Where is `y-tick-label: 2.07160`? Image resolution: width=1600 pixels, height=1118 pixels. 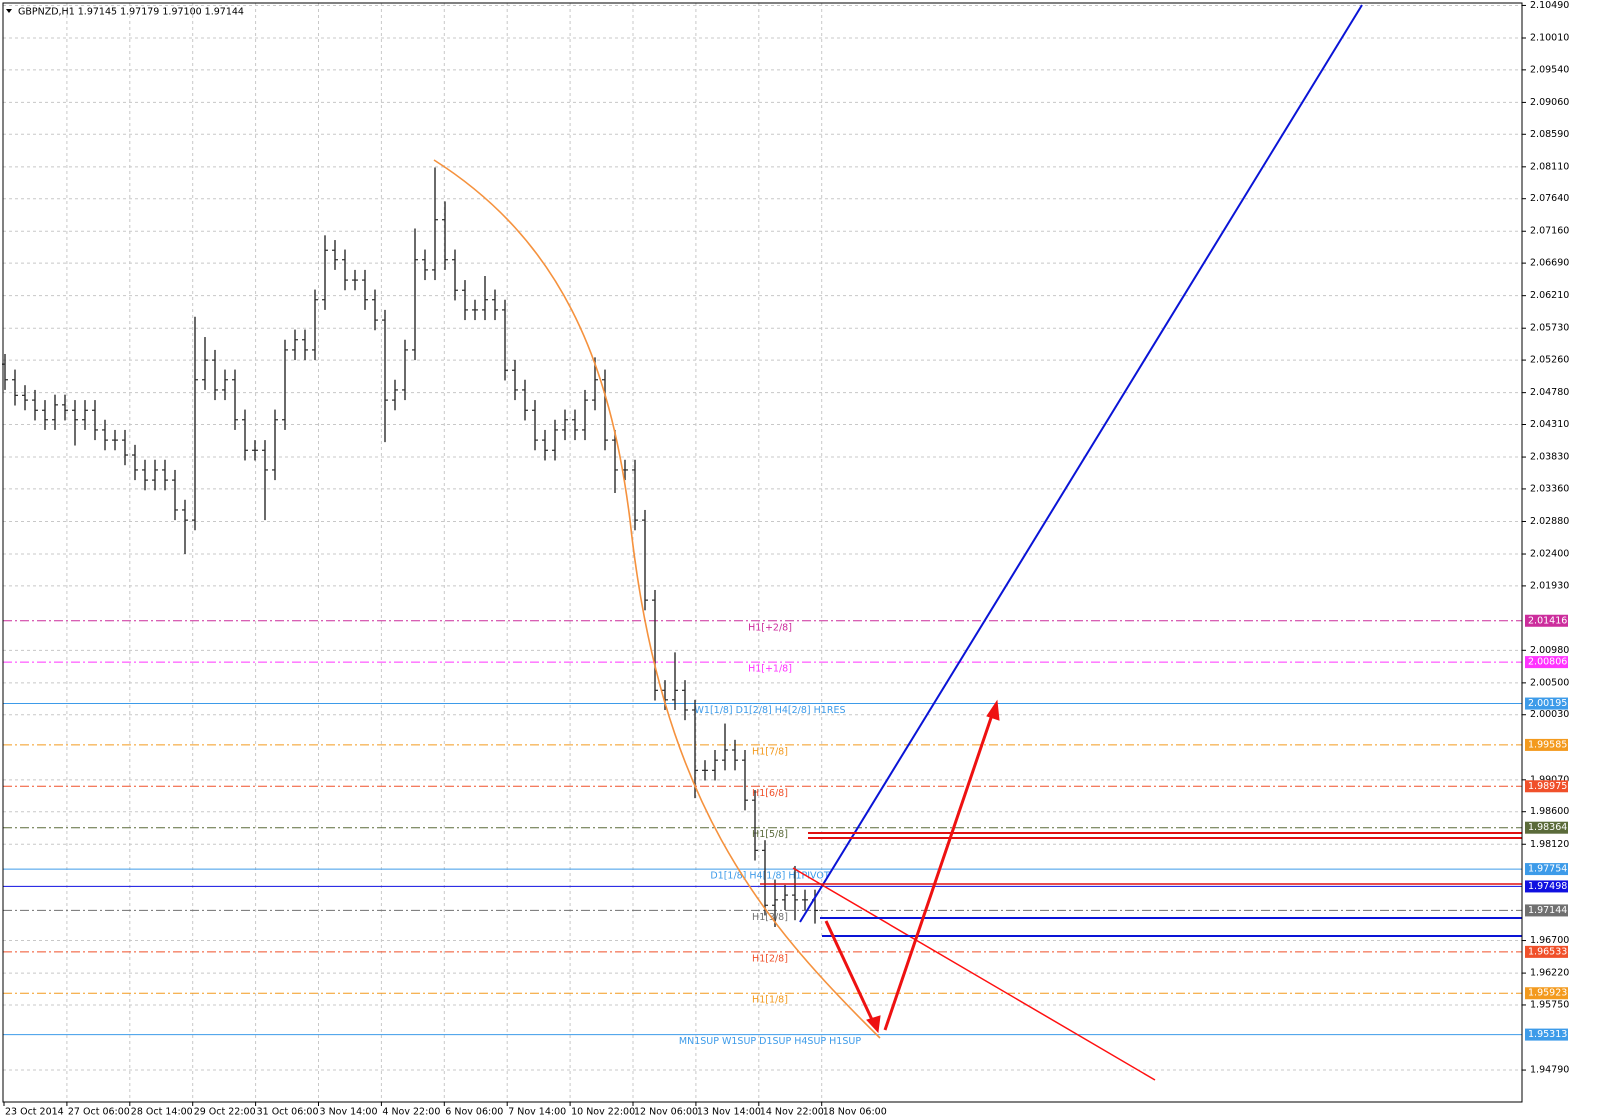
y-tick-label: 2.07160 is located at coordinates (1549, 231).